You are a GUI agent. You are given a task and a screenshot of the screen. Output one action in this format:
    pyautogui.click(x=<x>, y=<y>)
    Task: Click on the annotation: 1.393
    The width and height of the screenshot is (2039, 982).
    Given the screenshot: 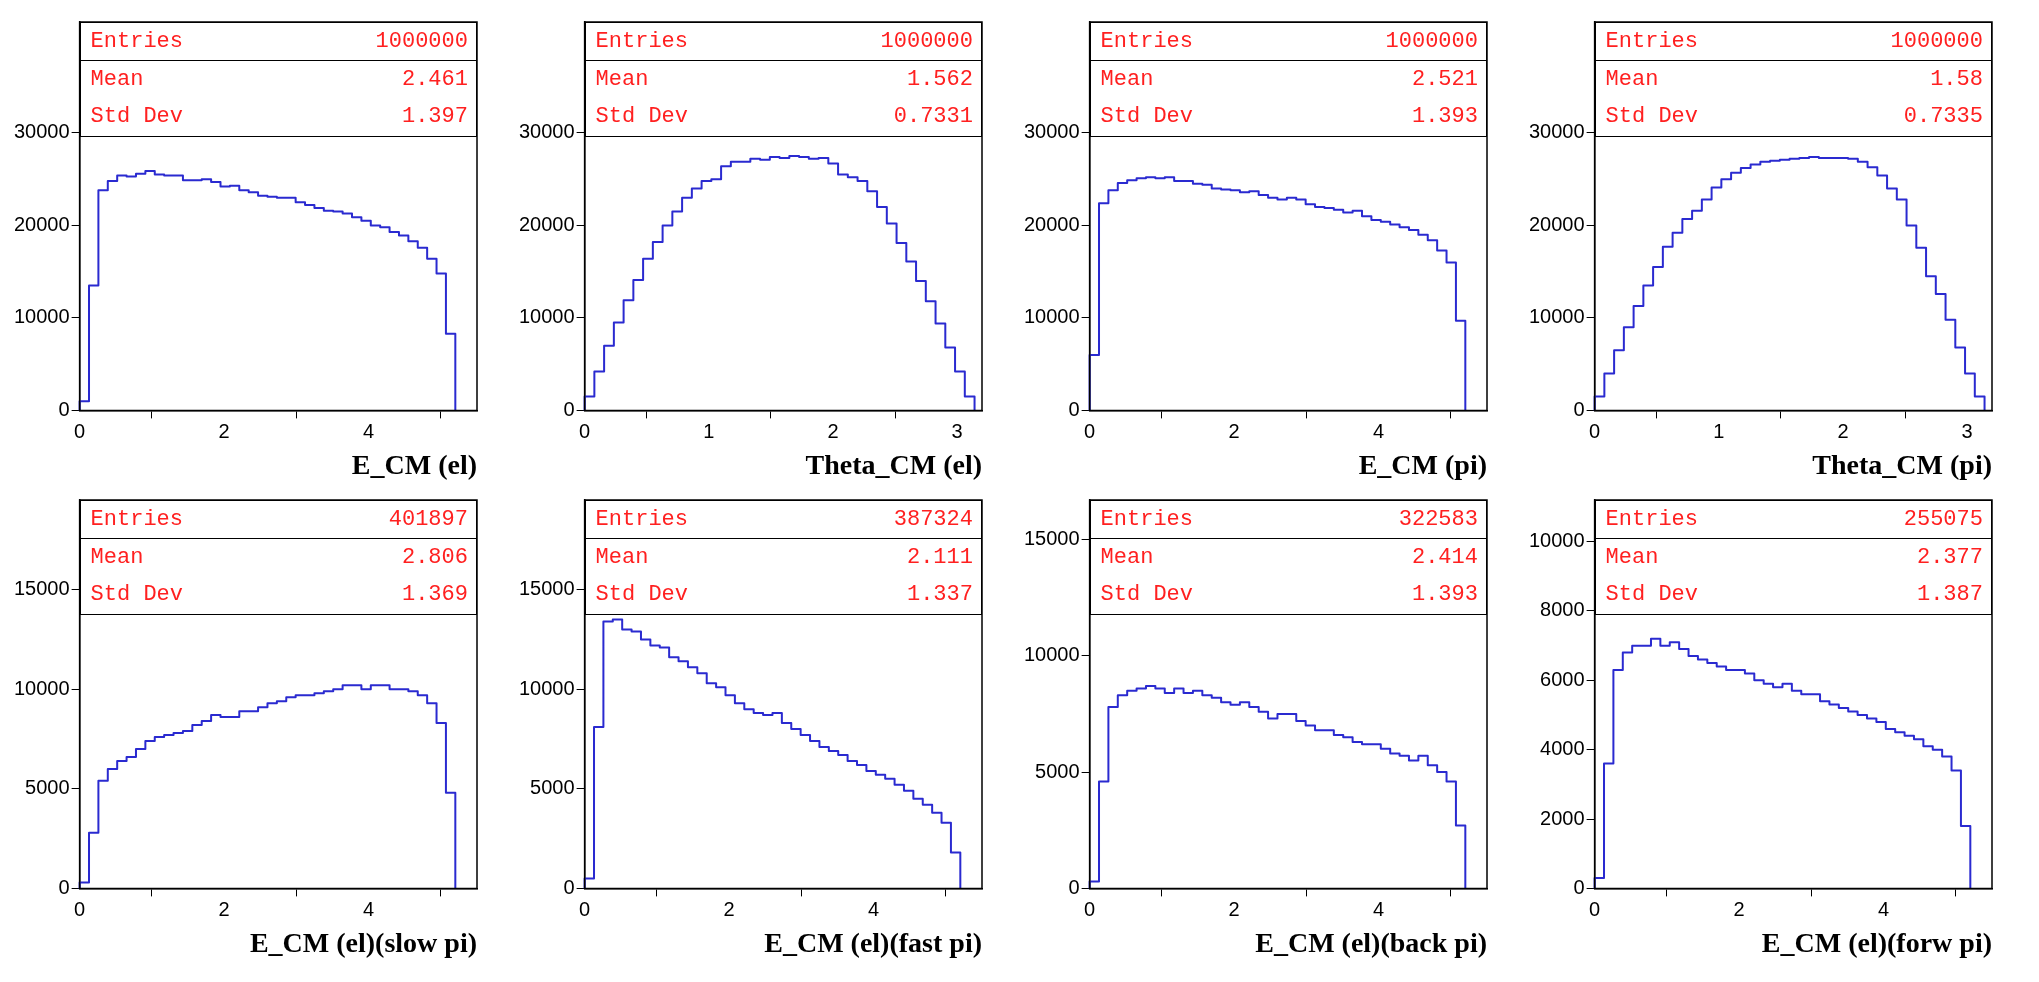 What is the action you would take?
    pyautogui.click(x=1444, y=594)
    